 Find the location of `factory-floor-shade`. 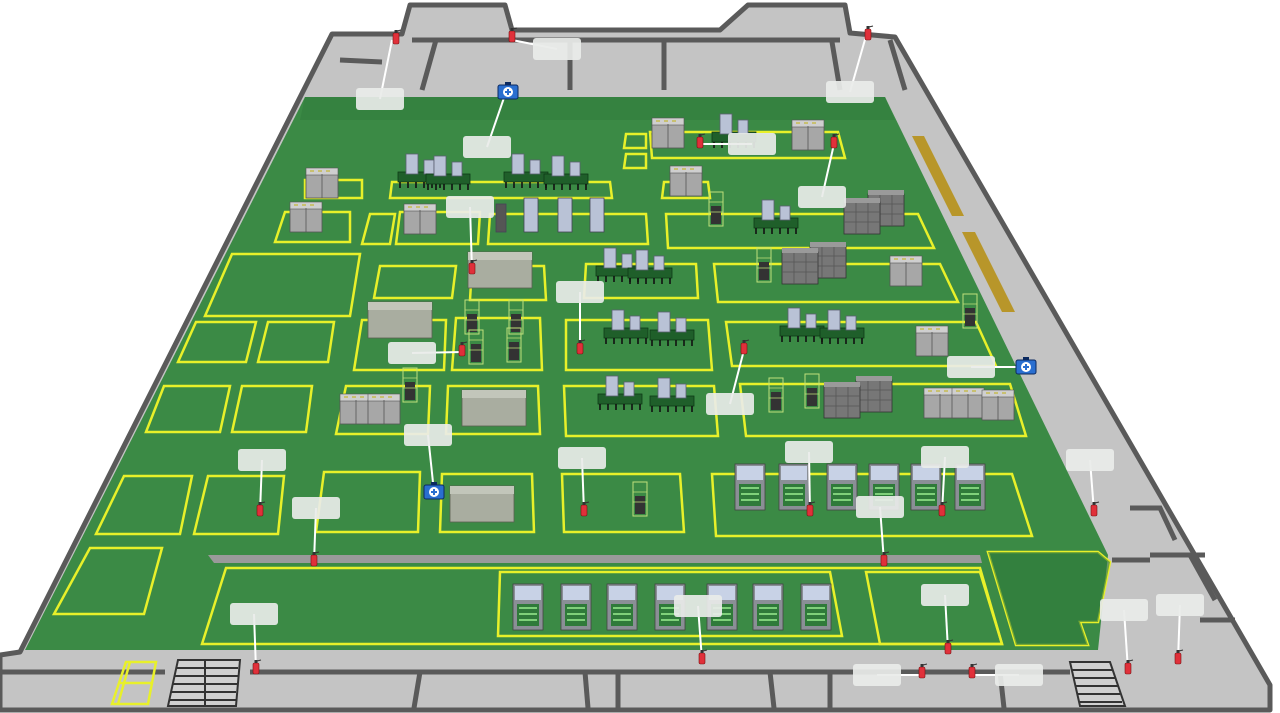

factory-floor-shade is located at coordinates (597, 108).